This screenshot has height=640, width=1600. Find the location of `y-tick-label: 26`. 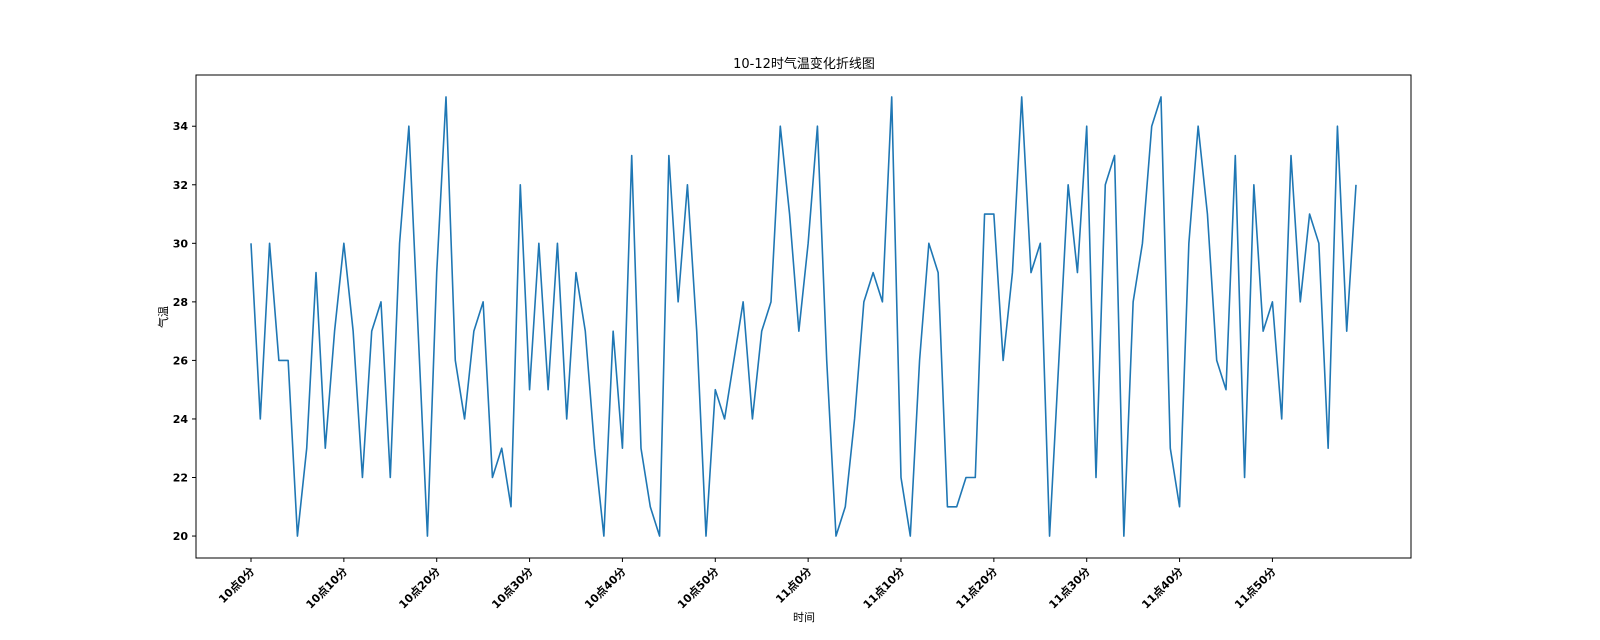

y-tick-label: 26 is located at coordinates (181, 360).